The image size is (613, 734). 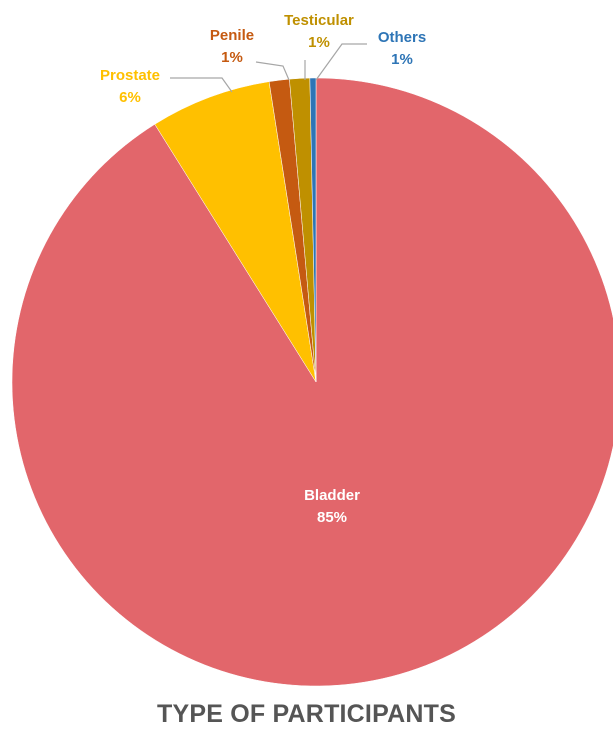 I want to click on slice-value-prostate: 6%, so click(x=130, y=97).